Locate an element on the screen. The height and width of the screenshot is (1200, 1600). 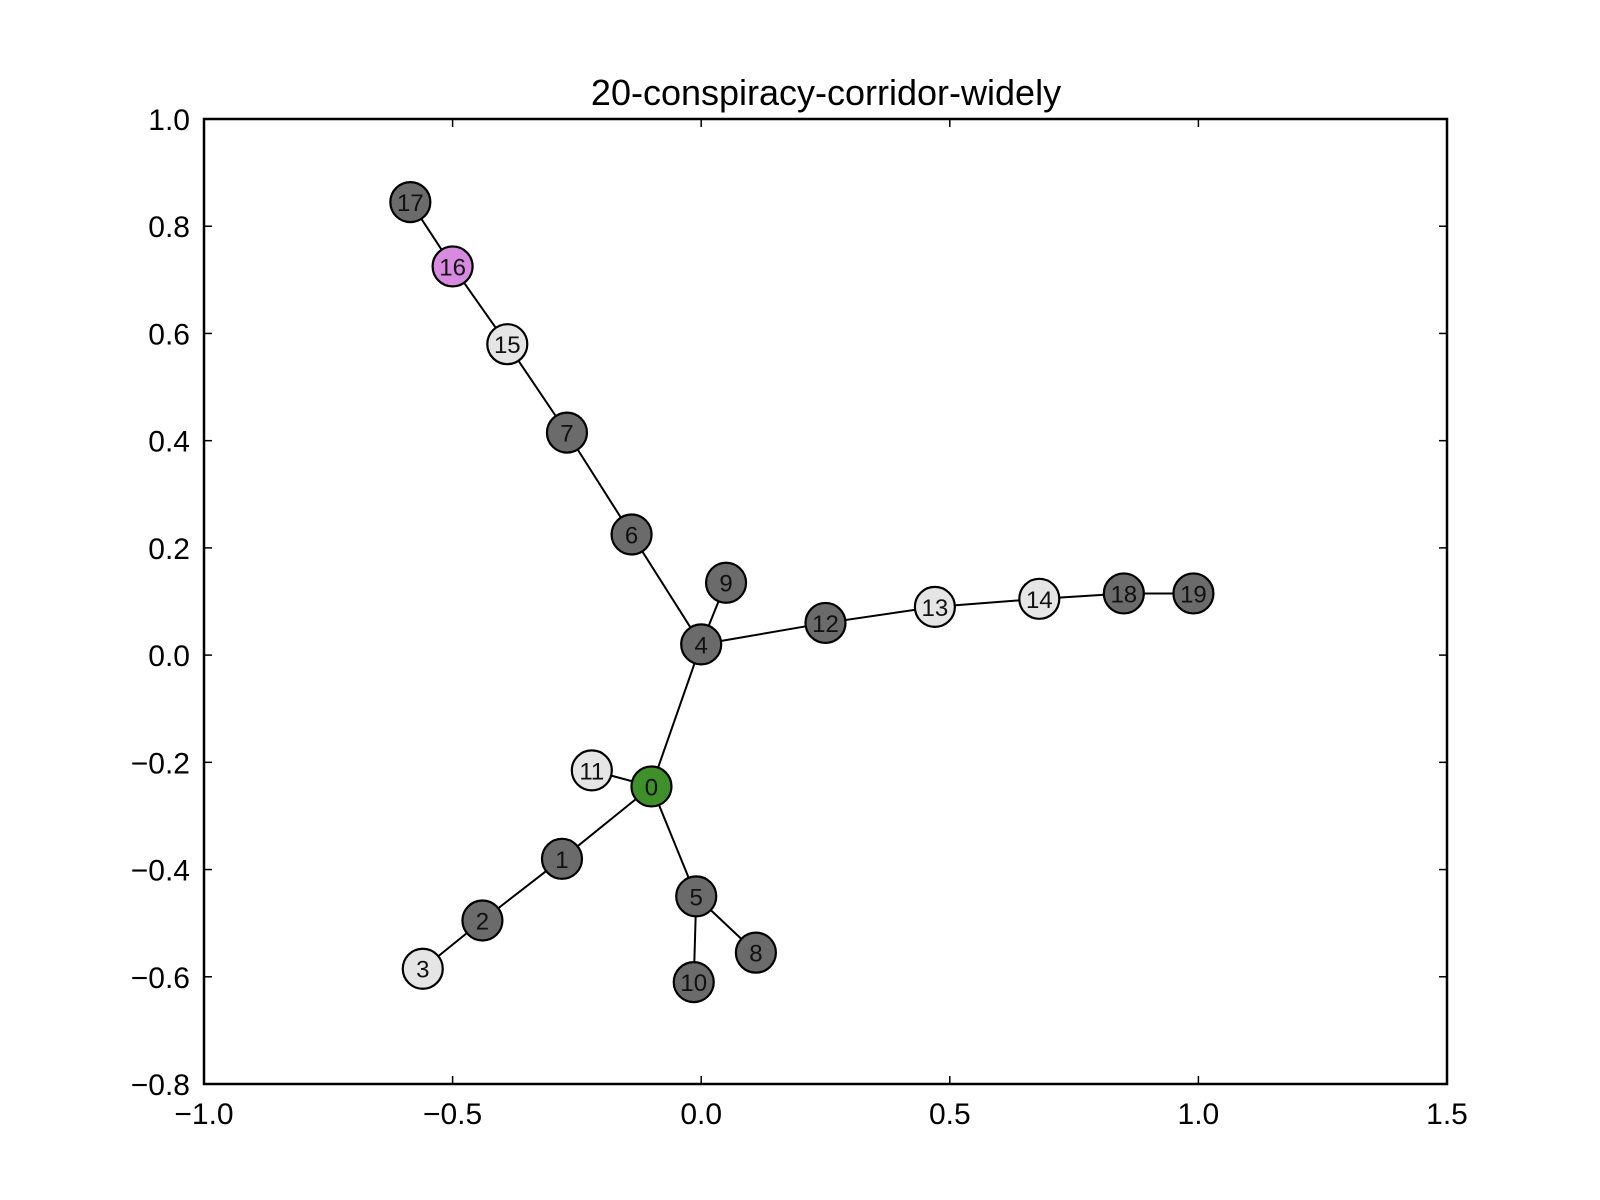
y-tick-label: −0.4 is located at coordinates (160, 871).